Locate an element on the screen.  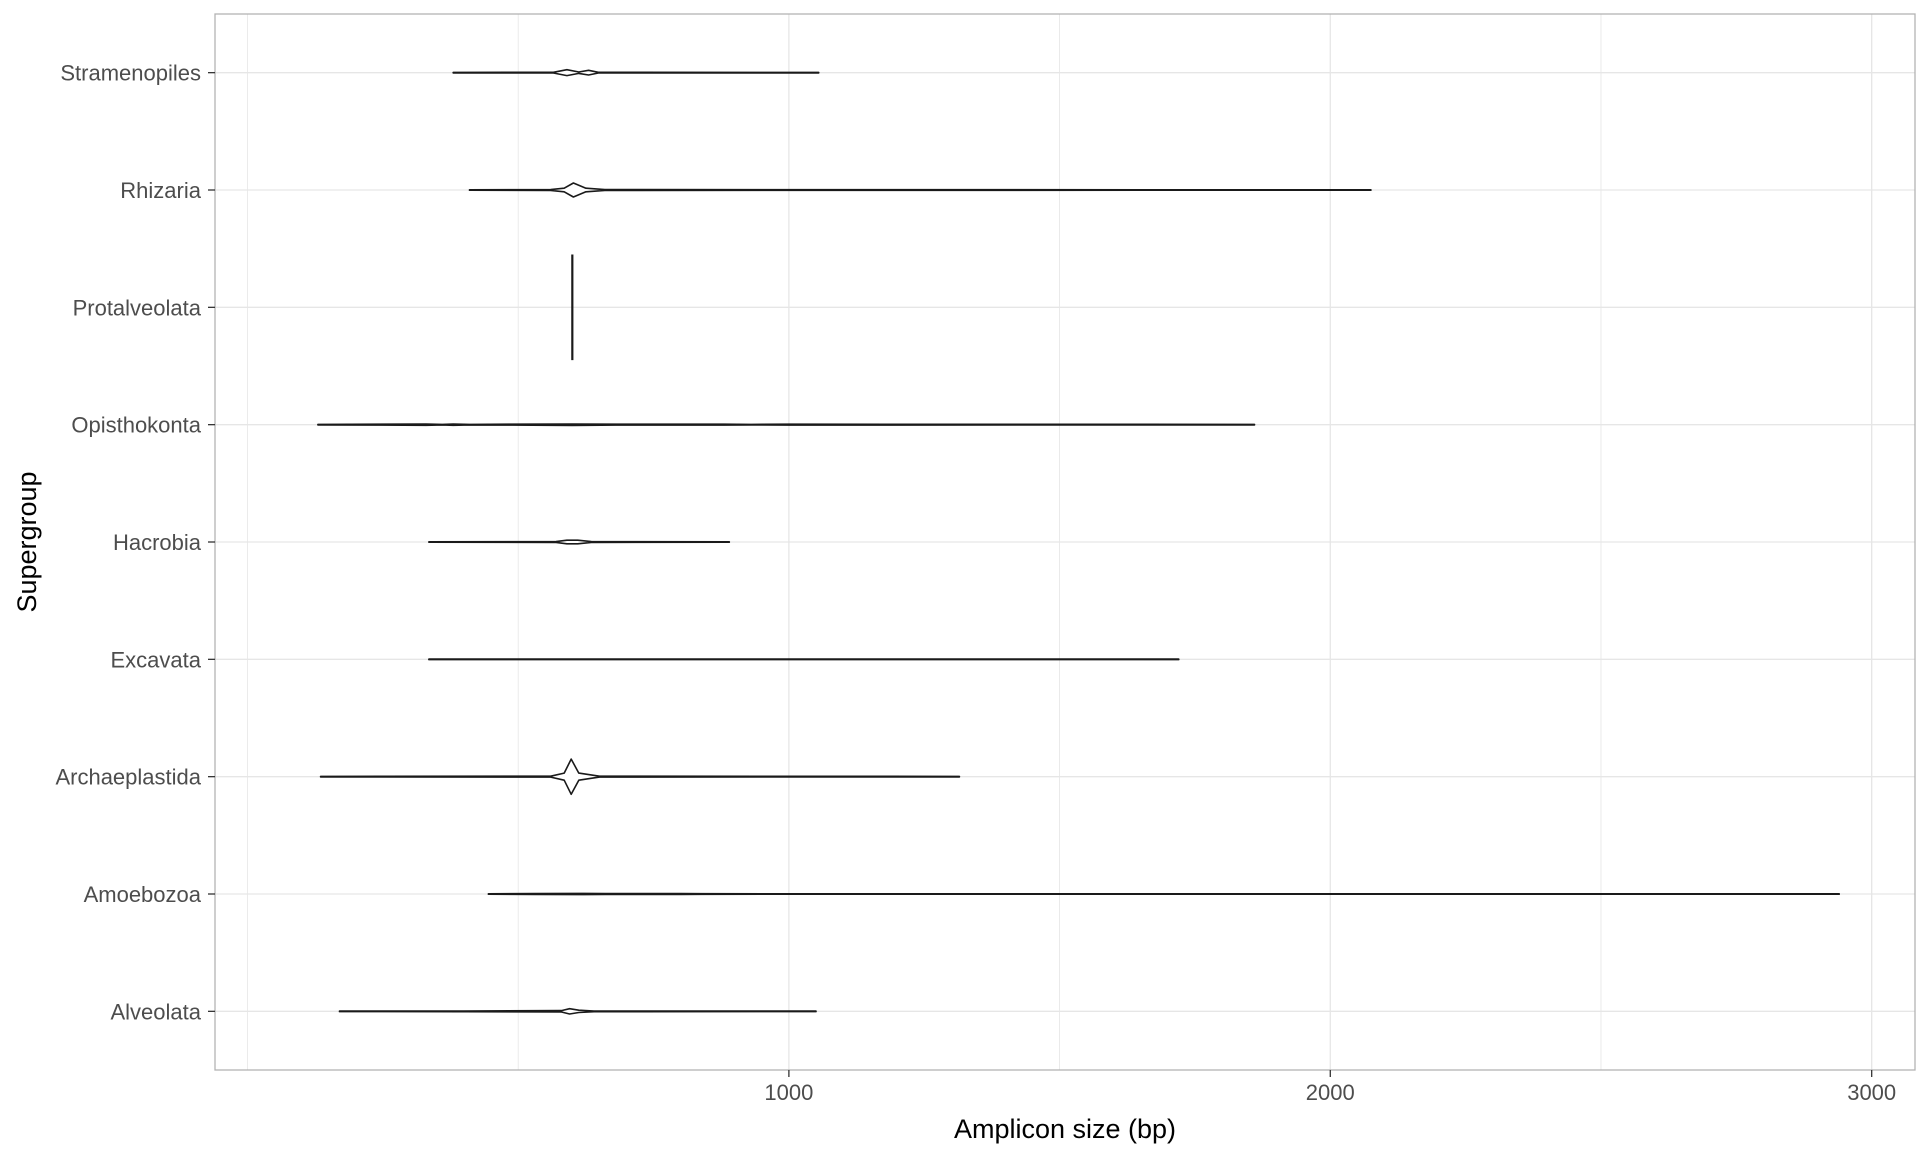
x-axis-ticks: 1000 2000 3000 is located at coordinates (1330, 1087).